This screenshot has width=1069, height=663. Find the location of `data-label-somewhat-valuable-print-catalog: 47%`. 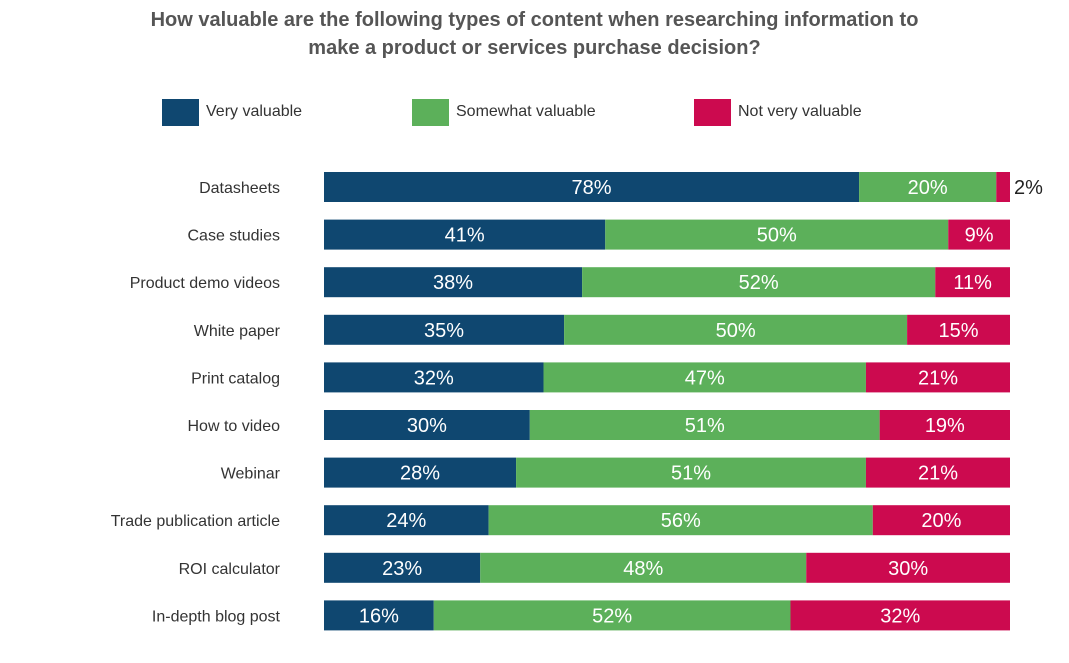

data-label-somewhat-valuable-print-catalog: 47% is located at coordinates (705, 378).